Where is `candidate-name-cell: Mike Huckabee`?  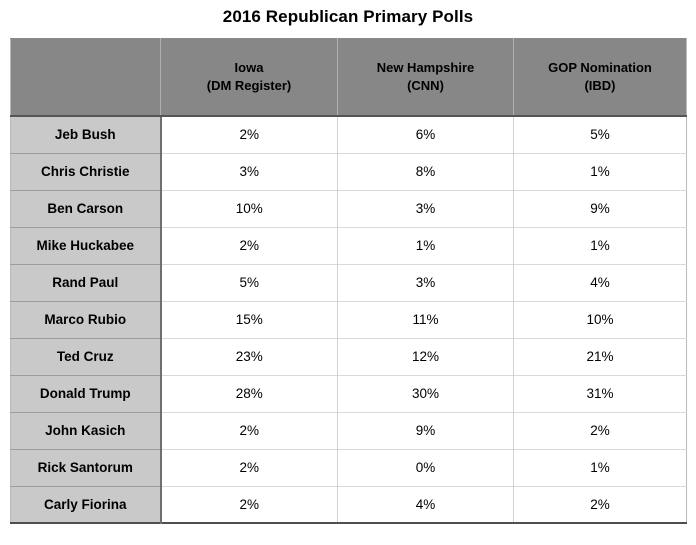
candidate-name-cell: Mike Huckabee is located at coordinates (86, 245).